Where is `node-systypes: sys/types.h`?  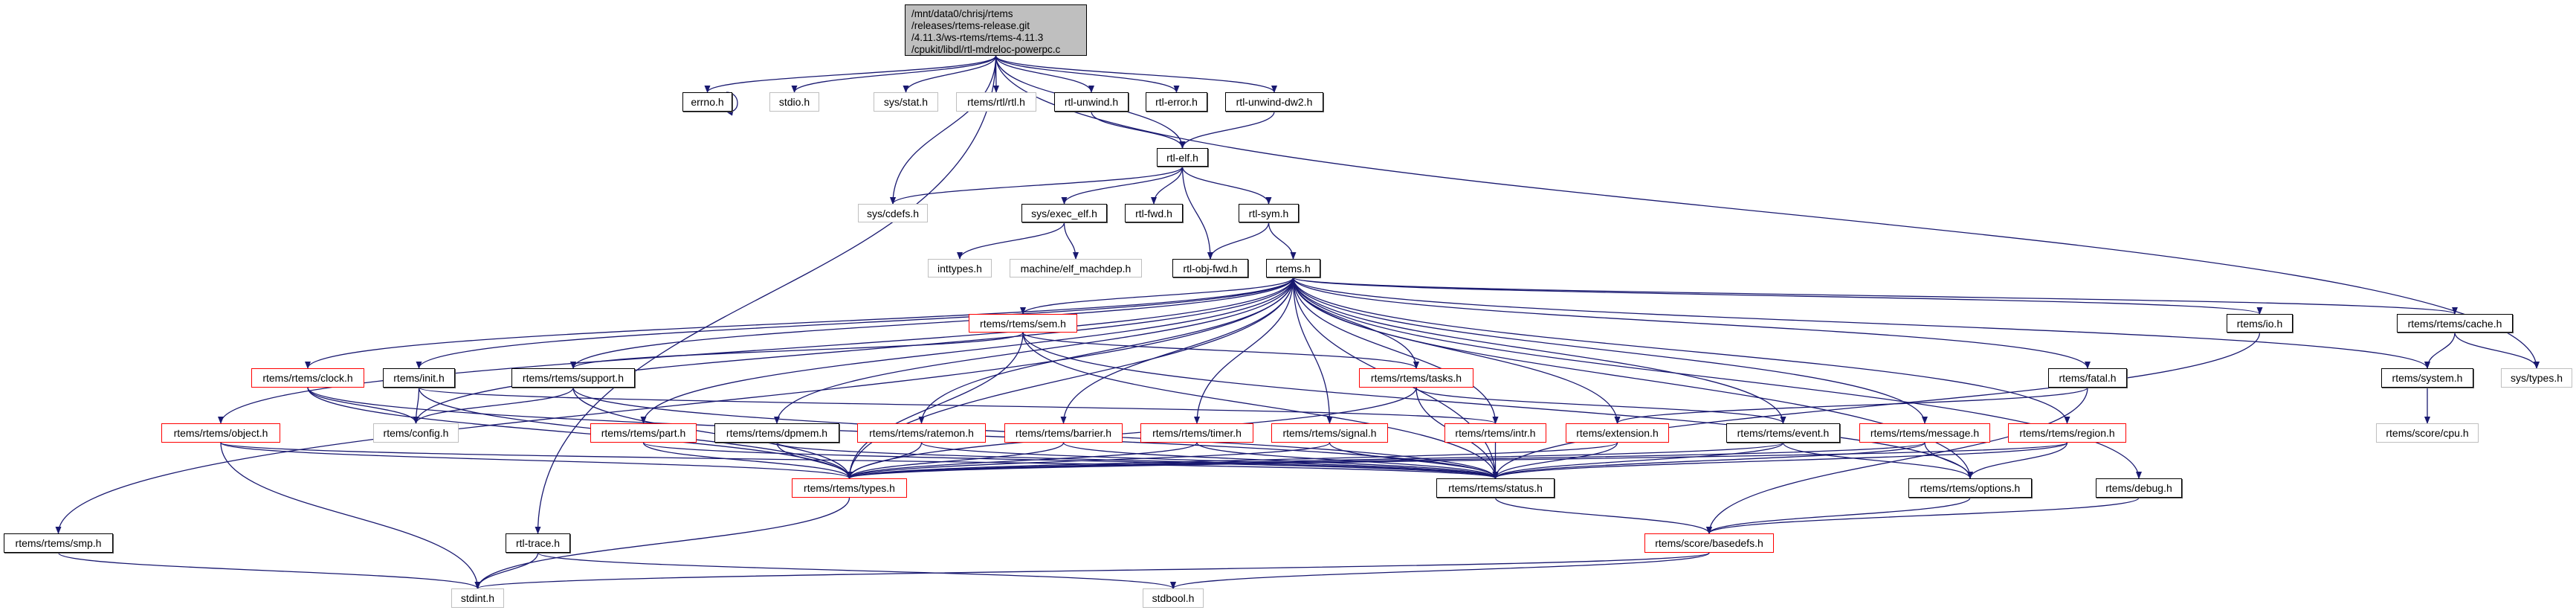 node-systypes: sys/types.h is located at coordinates (2536, 378).